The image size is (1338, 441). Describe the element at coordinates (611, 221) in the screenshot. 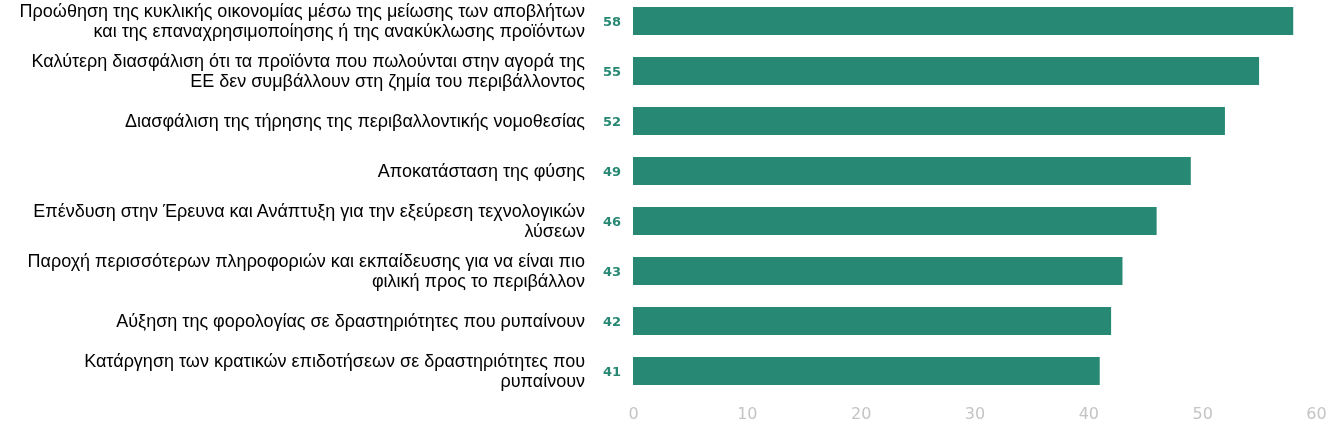

I see `data-label: 46` at that location.